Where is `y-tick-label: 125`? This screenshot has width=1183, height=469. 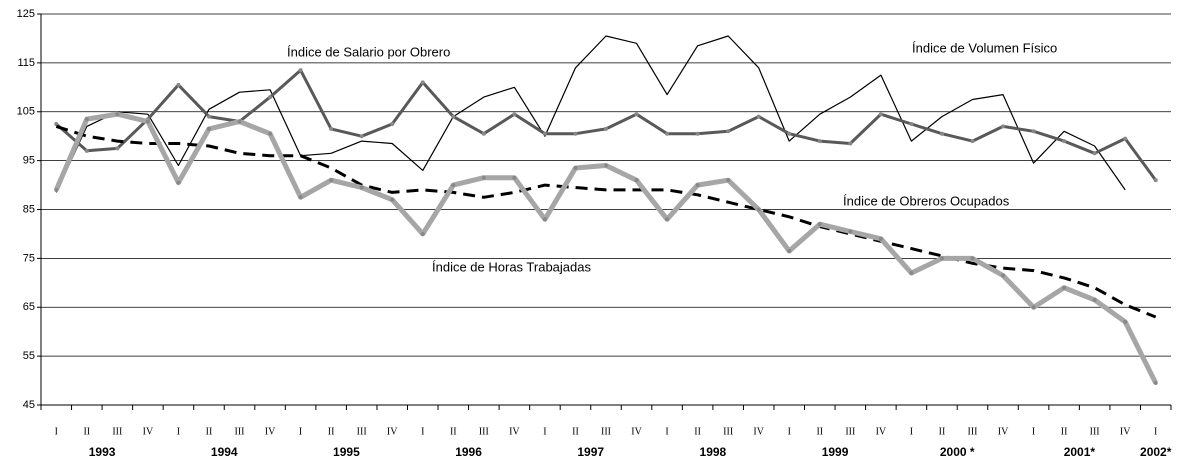 y-tick-label: 125 is located at coordinates (26, 14).